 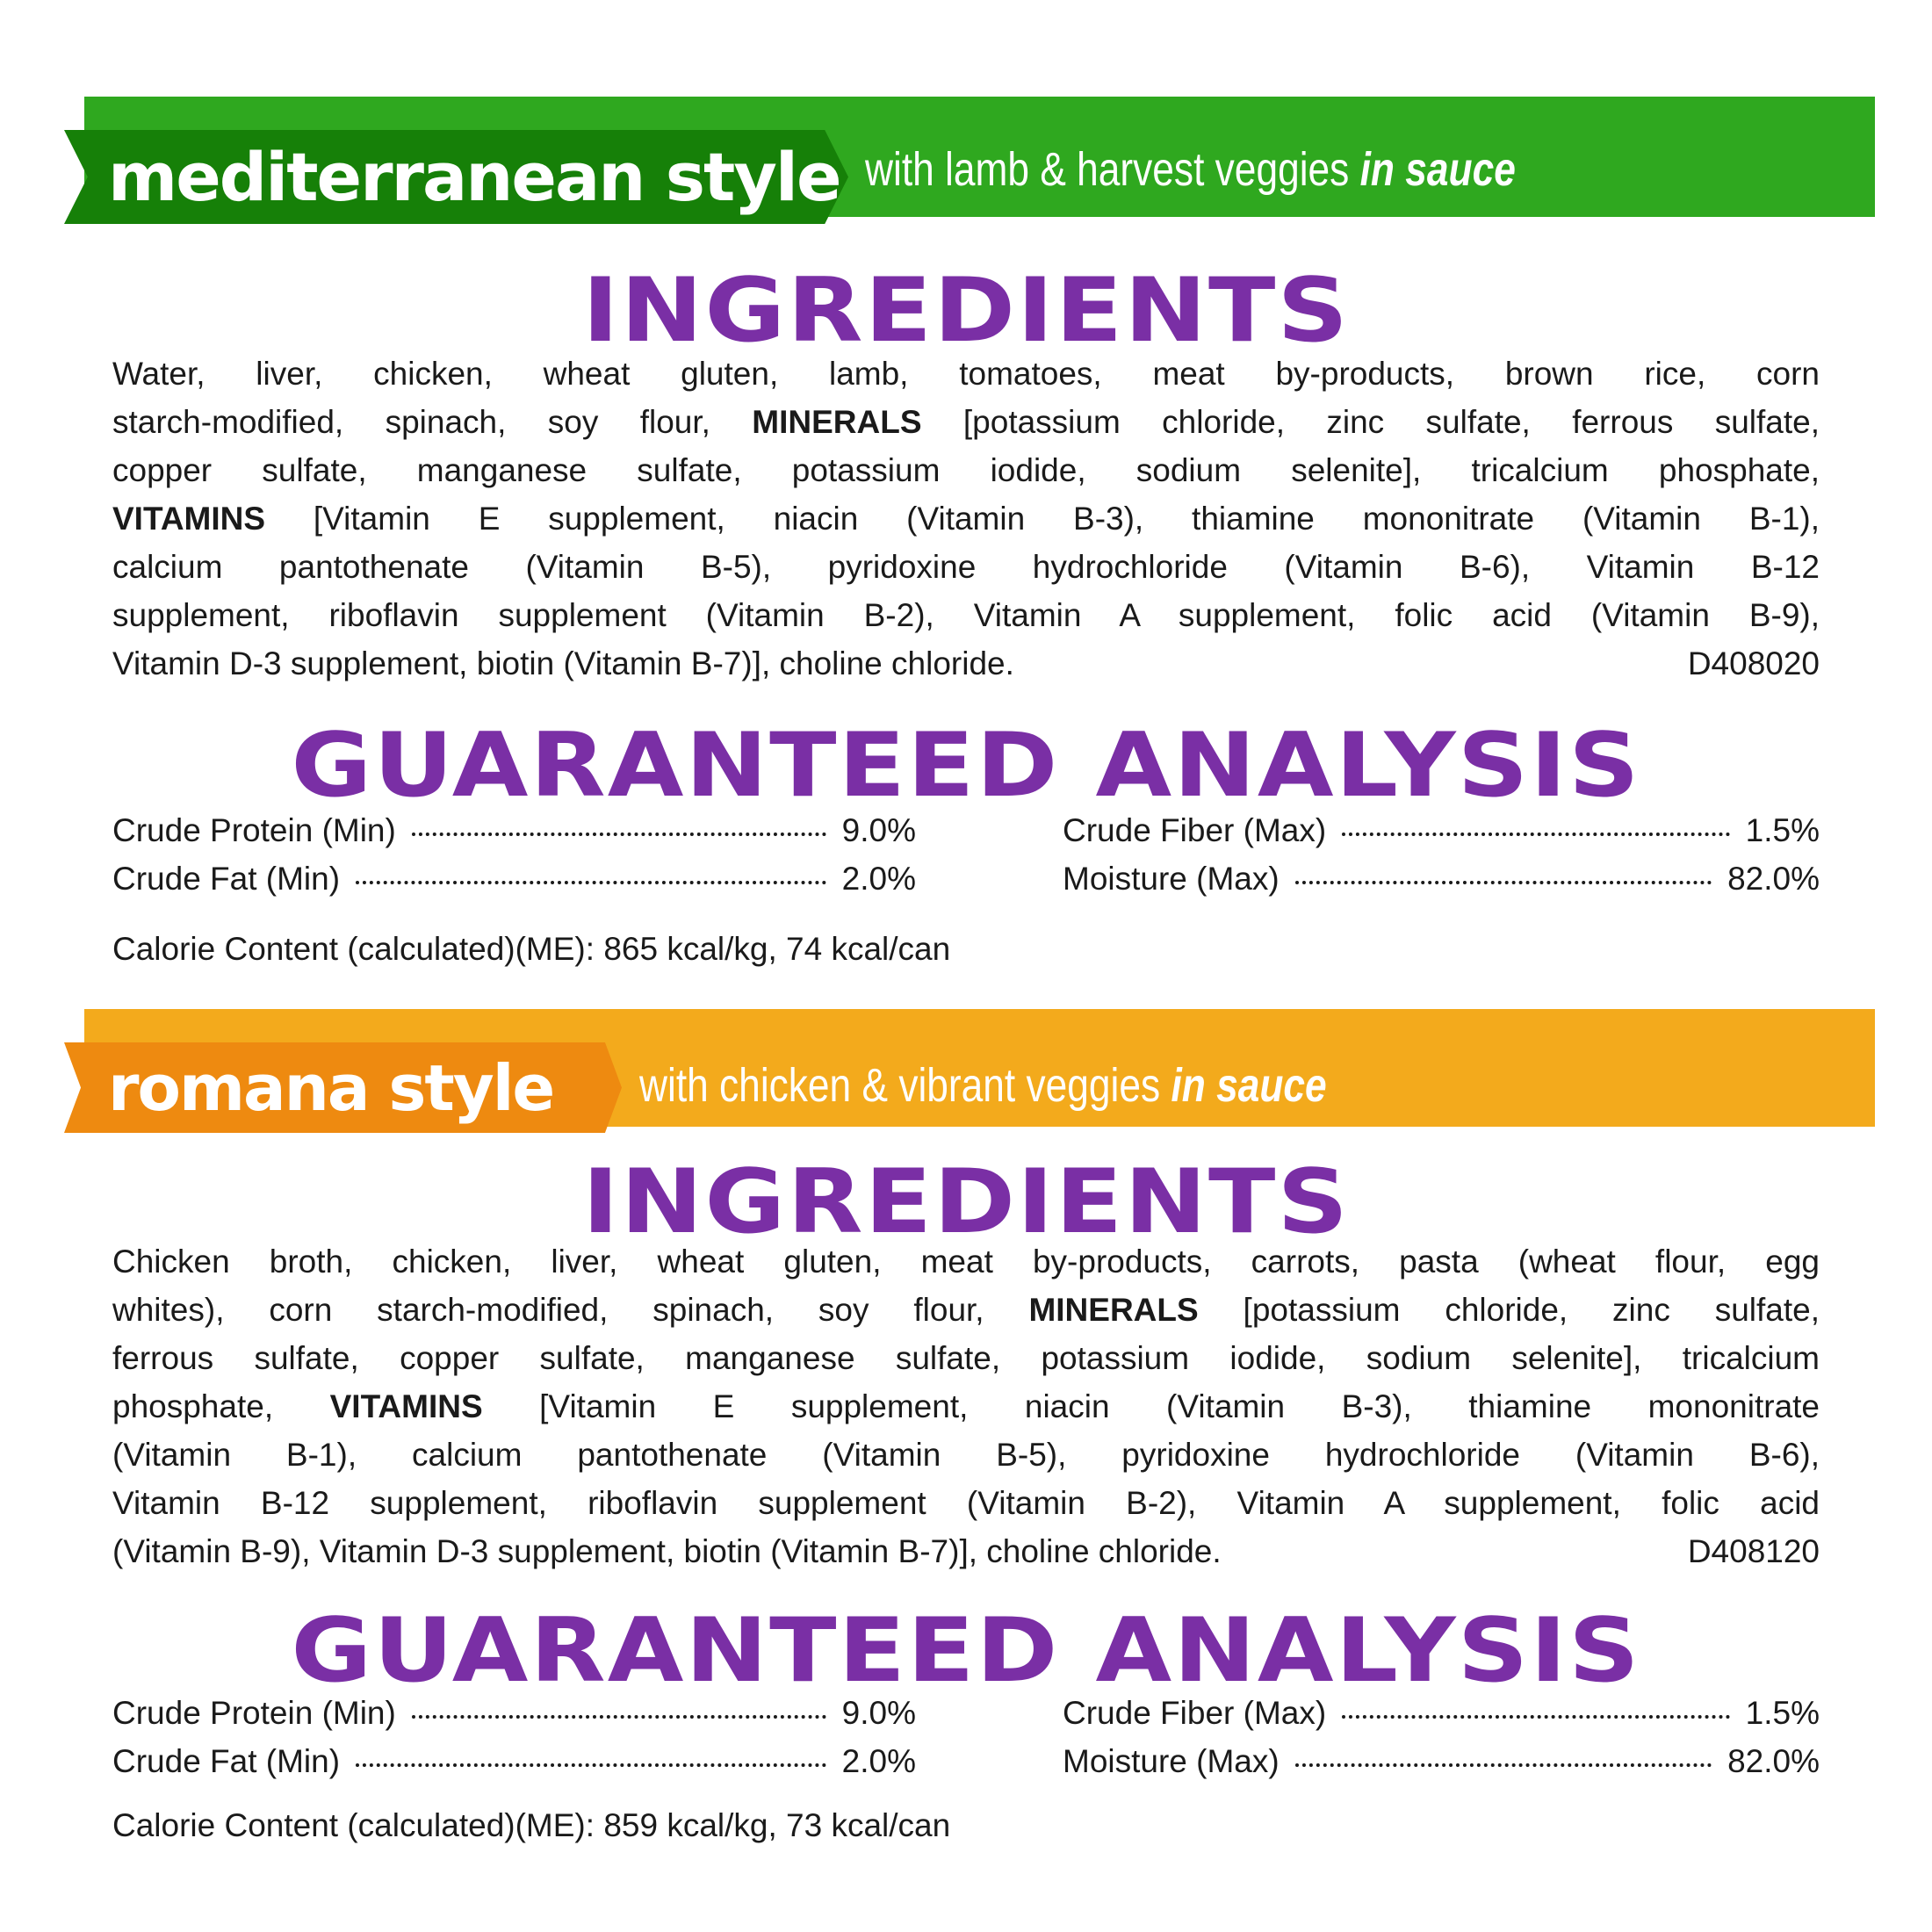 What do you see at coordinates (433, 422) in the screenshot?
I see `ingredient-text: starch-modified, spinach, soy flour,` at bounding box center [433, 422].